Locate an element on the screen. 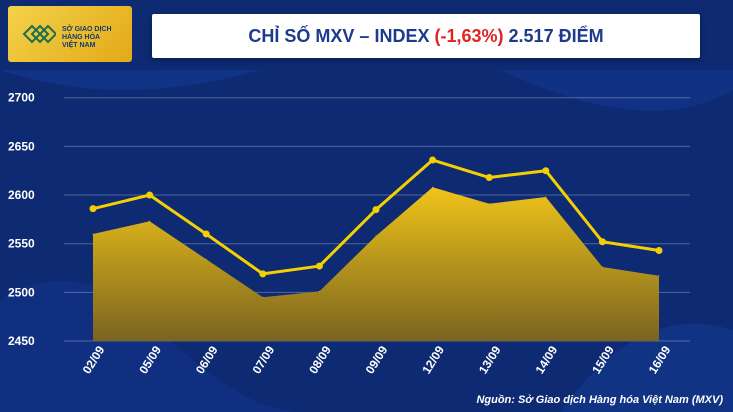 The image size is (733, 412). logo-line-3: VIỆT NAM is located at coordinates (79, 45).